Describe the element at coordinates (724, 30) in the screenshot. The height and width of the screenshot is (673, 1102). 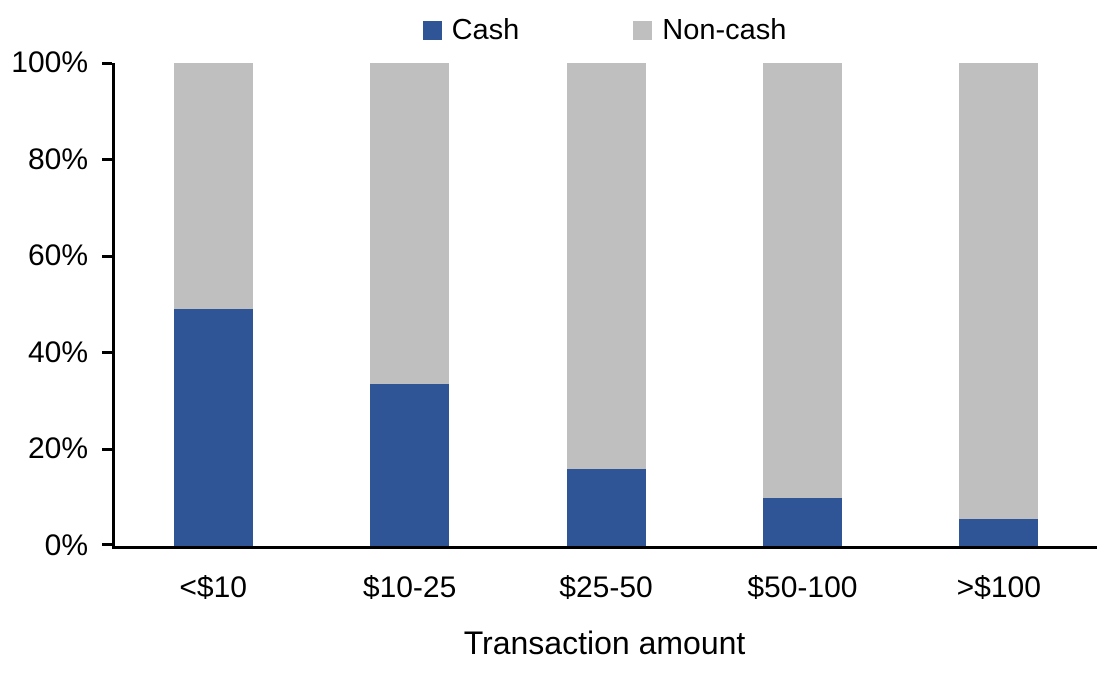
I see `legend-label-non-cash: Non-cash` at that location.